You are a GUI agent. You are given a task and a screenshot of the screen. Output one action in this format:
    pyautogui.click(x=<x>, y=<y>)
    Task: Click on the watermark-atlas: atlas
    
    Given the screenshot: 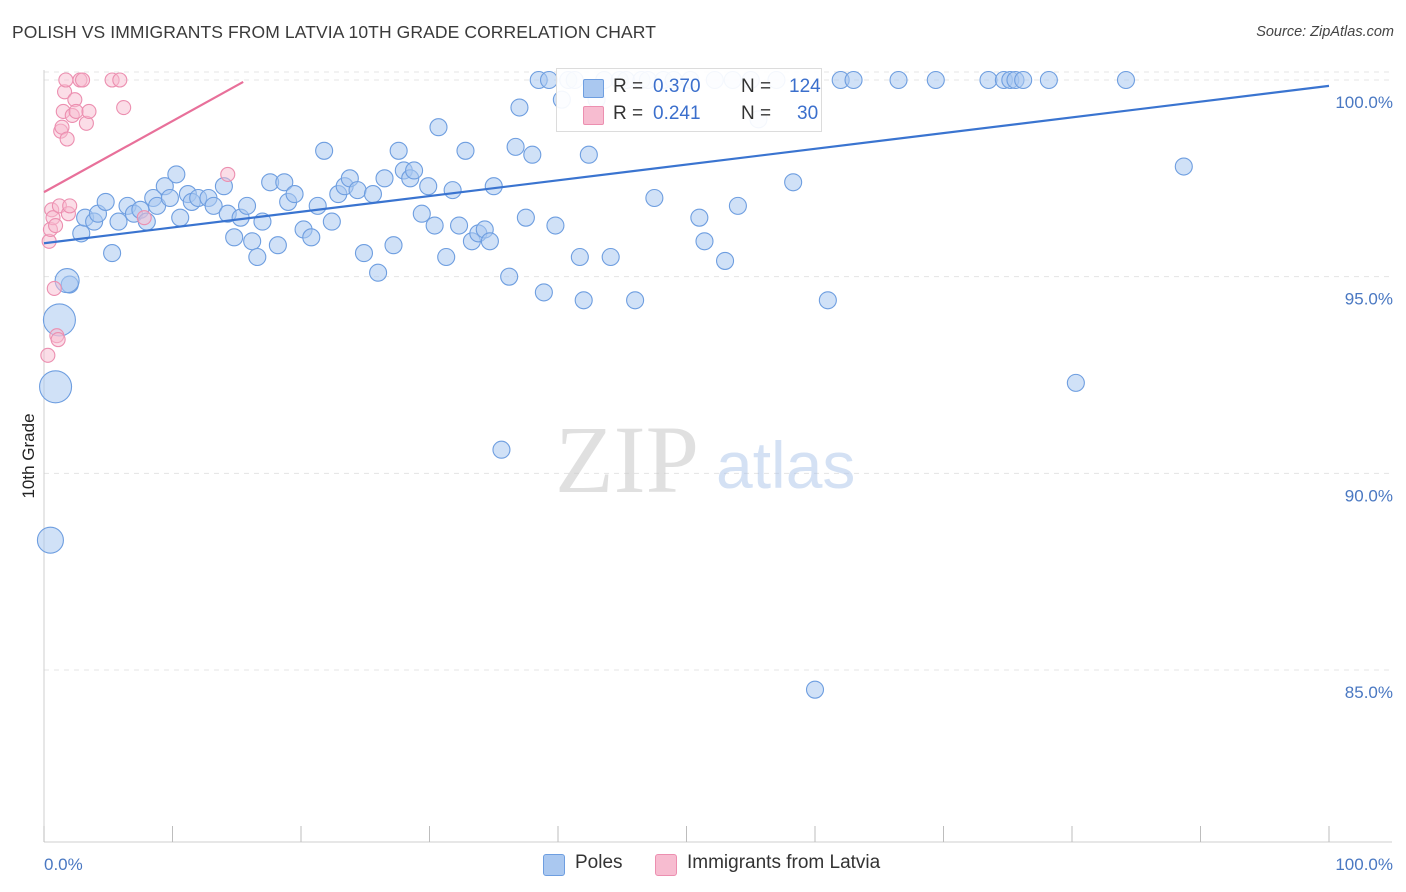 What is the action you would take?
    pyautogui.click(x=785, y=465)
    